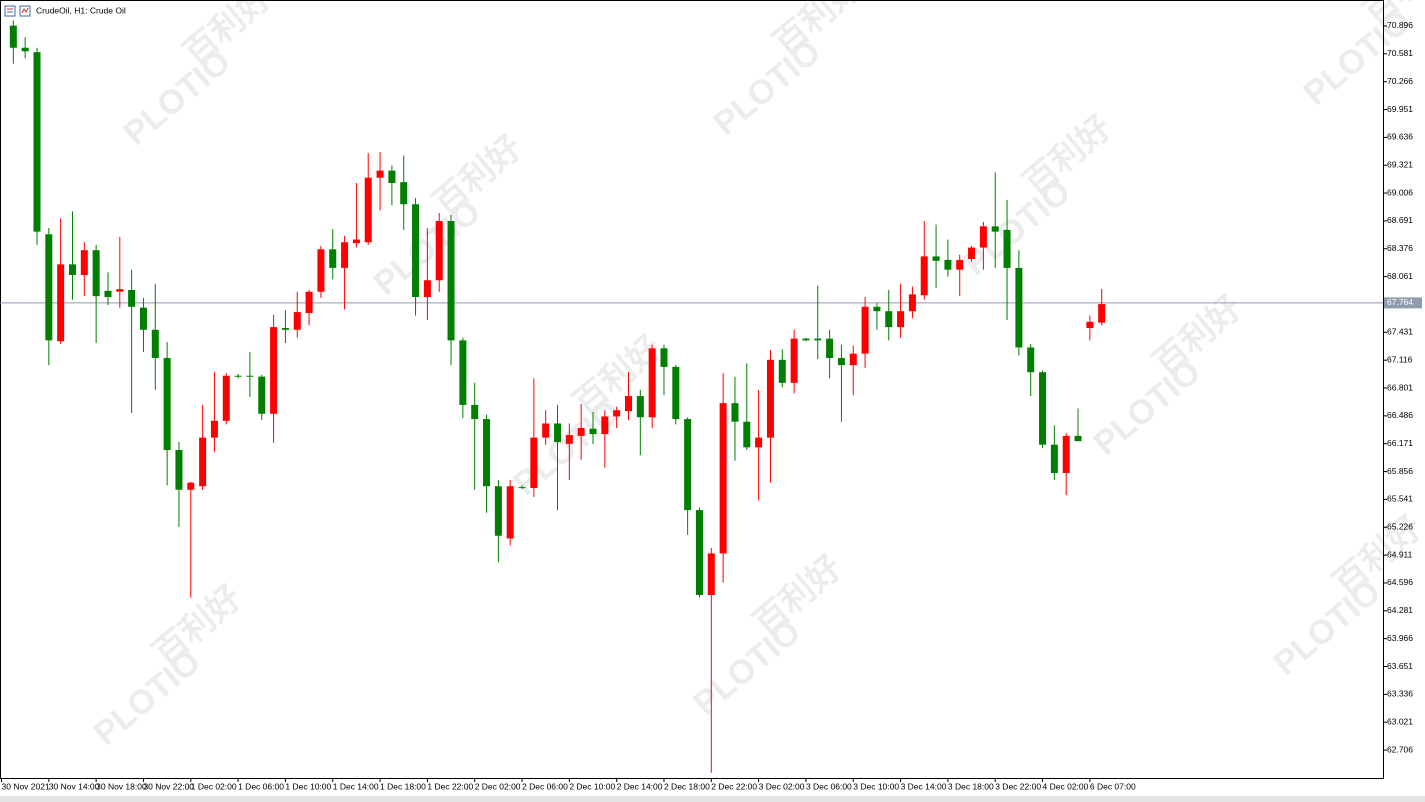 This screenshot has height=802, width=1425. I want to click on x-tick-label: 2 Dec 06:00, so click(545, 786).